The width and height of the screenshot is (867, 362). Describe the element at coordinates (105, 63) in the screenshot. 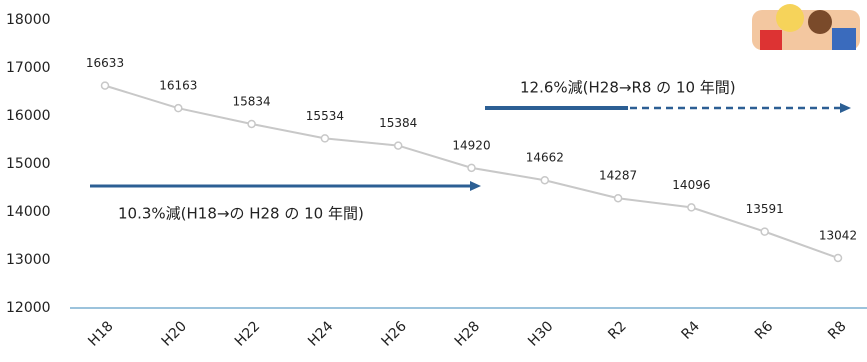

I see `data-label: 16633` at that location.